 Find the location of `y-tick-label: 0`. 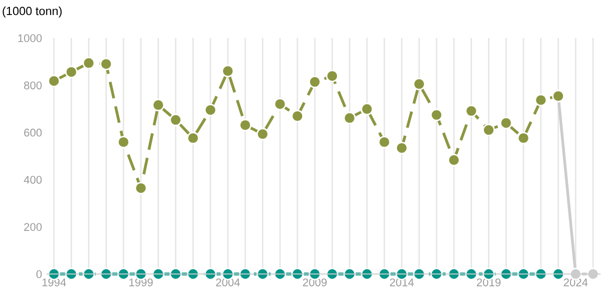

y-tick-label: 0 is located at coordinates (39, 274).